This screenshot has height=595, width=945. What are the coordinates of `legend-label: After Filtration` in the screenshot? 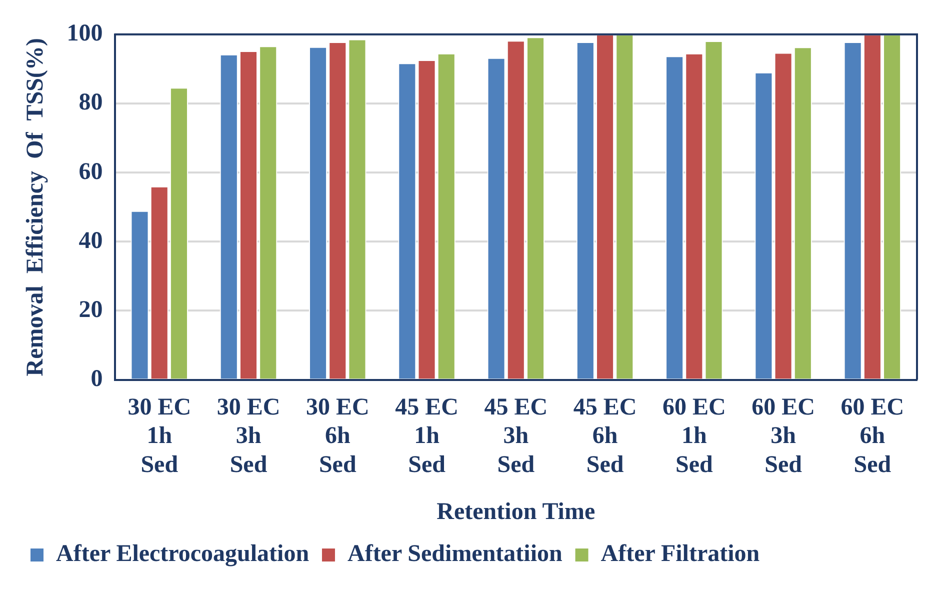 It's located at (680, 554).